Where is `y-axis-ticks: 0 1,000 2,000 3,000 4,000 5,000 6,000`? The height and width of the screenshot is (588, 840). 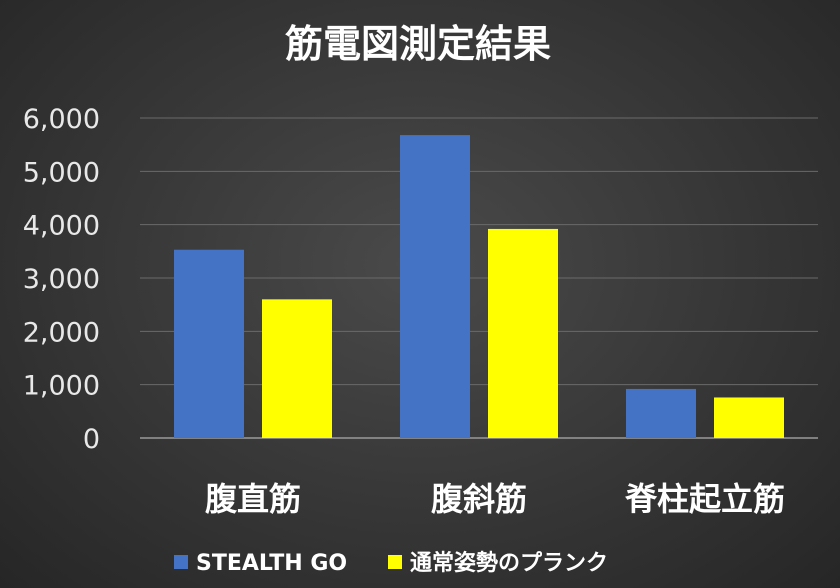
y-axis-ticks: 0 1,000 2,000 3,000 4,000 5,000 6,000 is located at coordinates (61, 279).